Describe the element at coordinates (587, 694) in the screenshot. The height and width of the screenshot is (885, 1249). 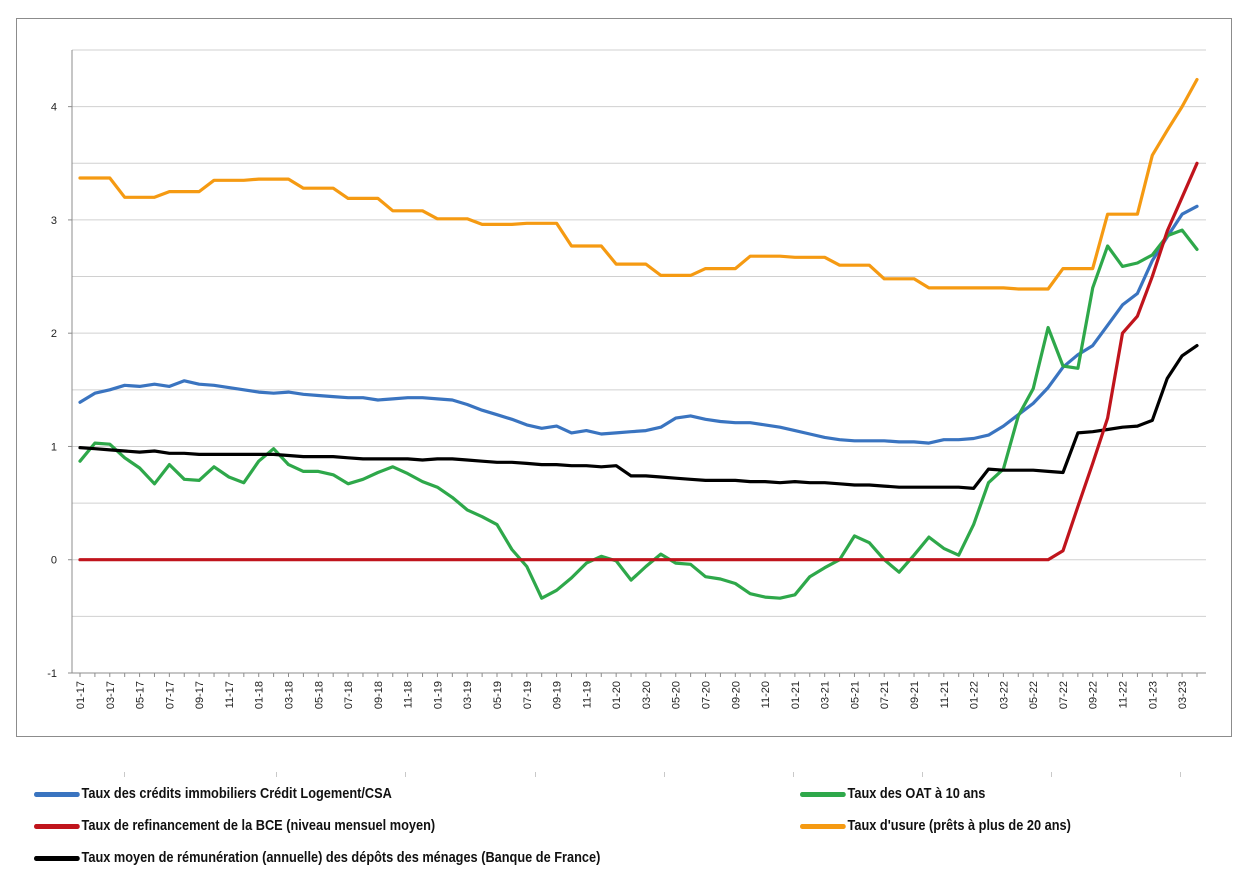
I see `x-tick-label: 11-19` at that location.